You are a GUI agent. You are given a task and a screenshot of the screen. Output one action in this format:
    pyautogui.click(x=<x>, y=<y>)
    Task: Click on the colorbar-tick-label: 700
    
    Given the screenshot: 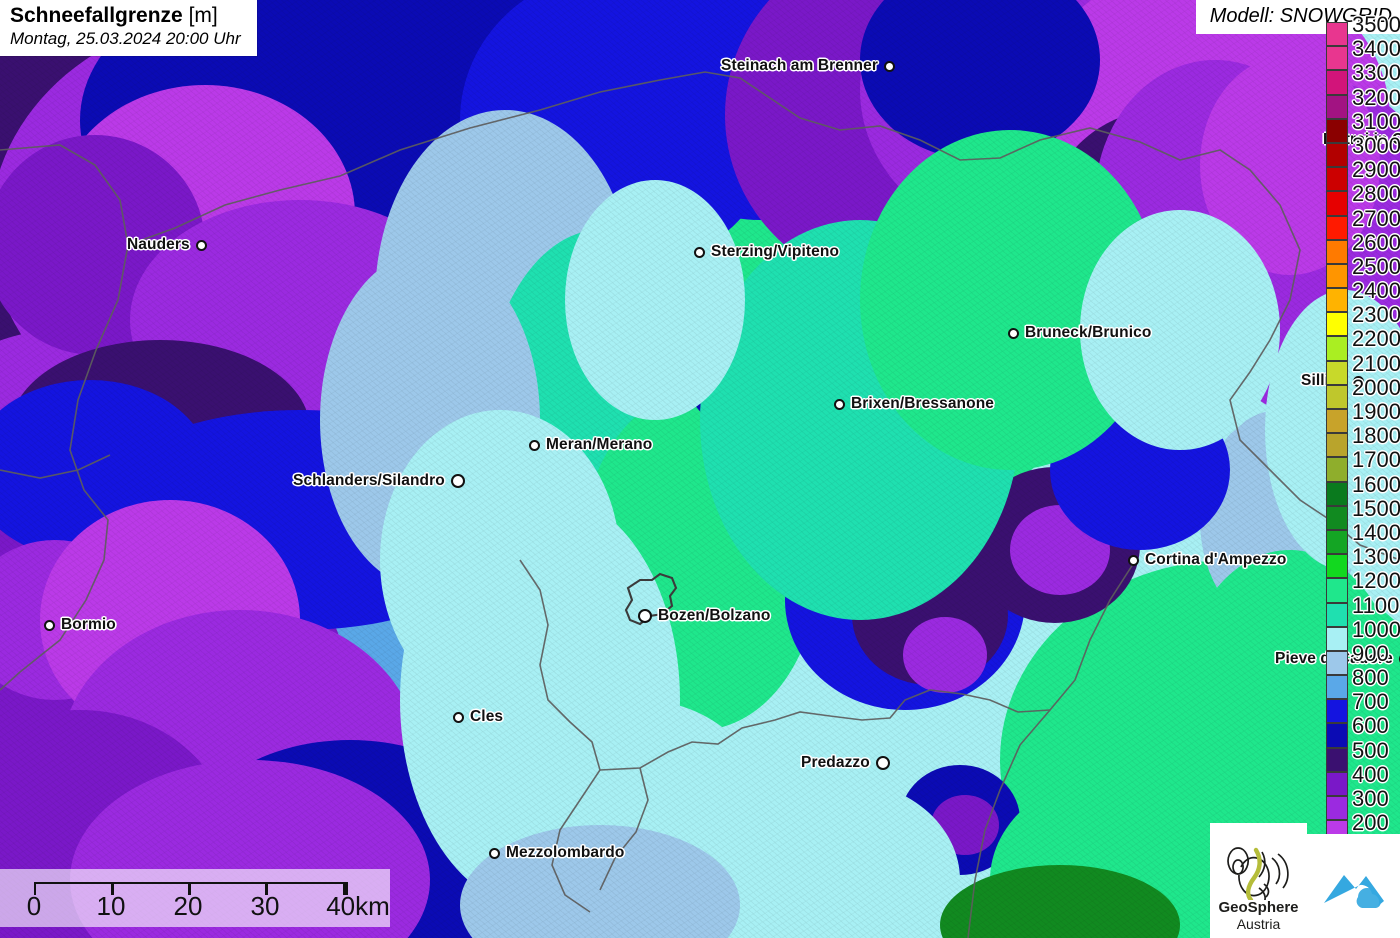 What is the action you would take?
    pyautogui.click(x=1370, y=702)
    